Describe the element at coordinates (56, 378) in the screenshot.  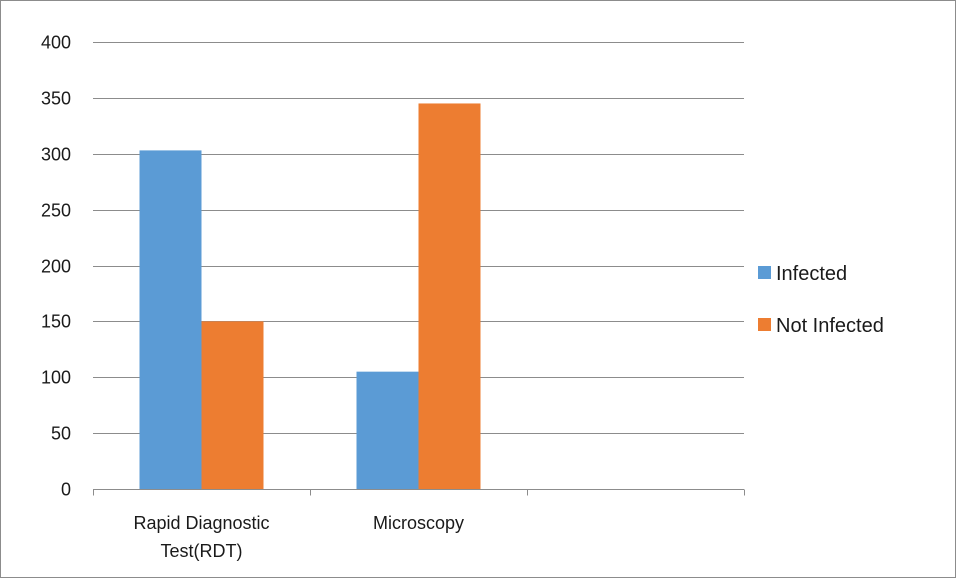
I see `y-tick-label: 100` at that location.